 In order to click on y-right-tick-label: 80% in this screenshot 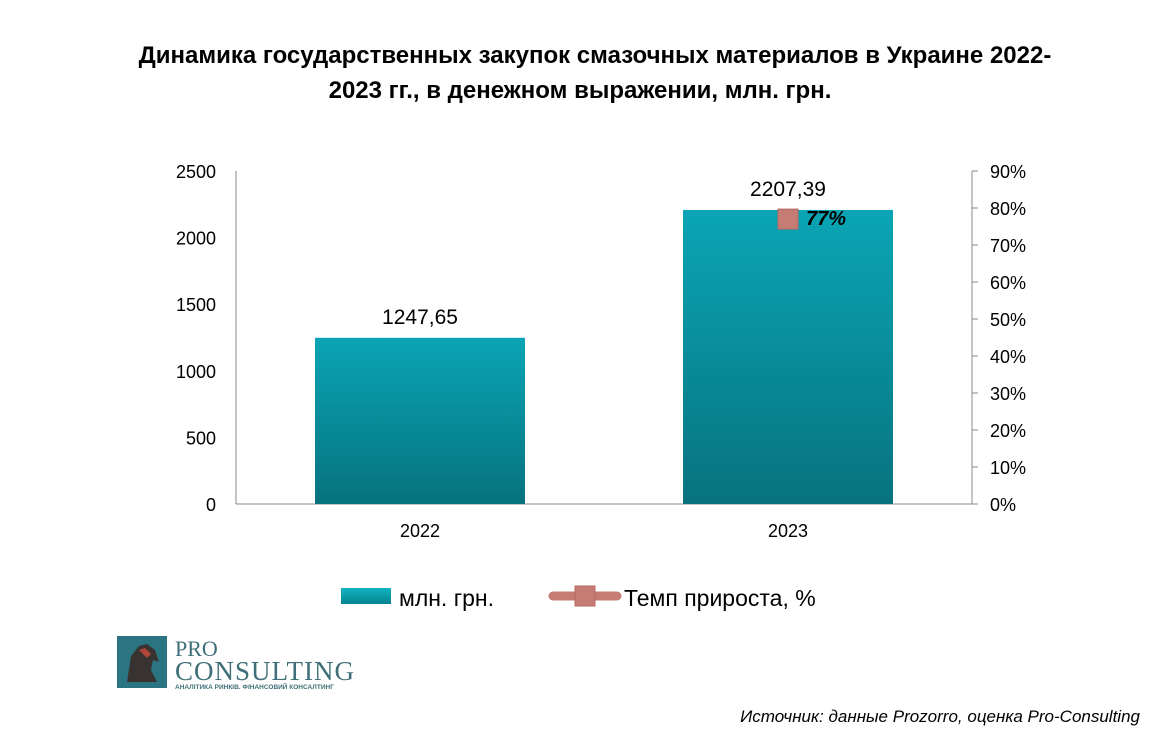, I will do `click(1008, 209)`.